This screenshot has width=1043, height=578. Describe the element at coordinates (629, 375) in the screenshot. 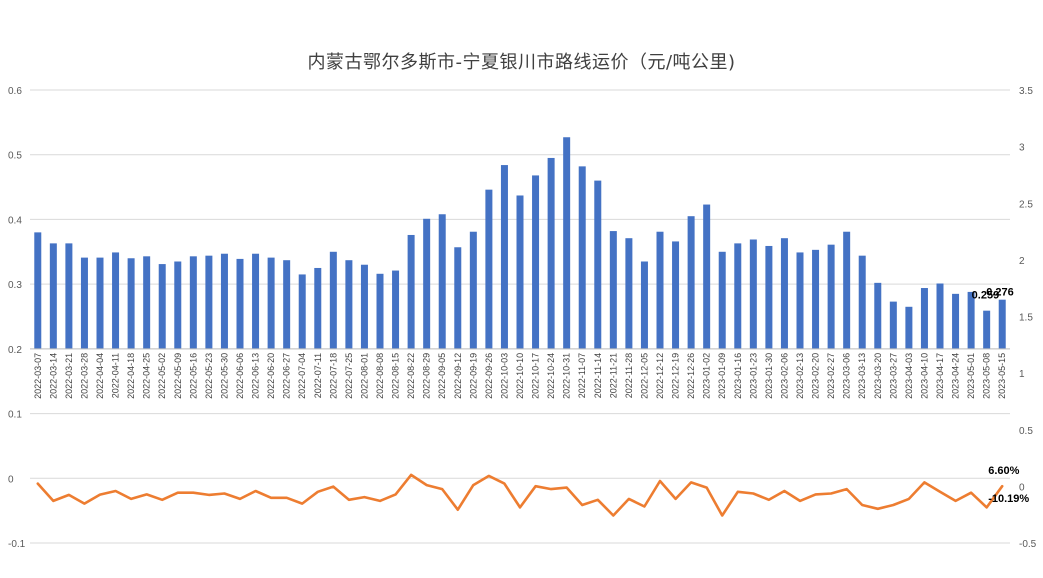

I see `x-tick-label: 2022-11-28` at that location.